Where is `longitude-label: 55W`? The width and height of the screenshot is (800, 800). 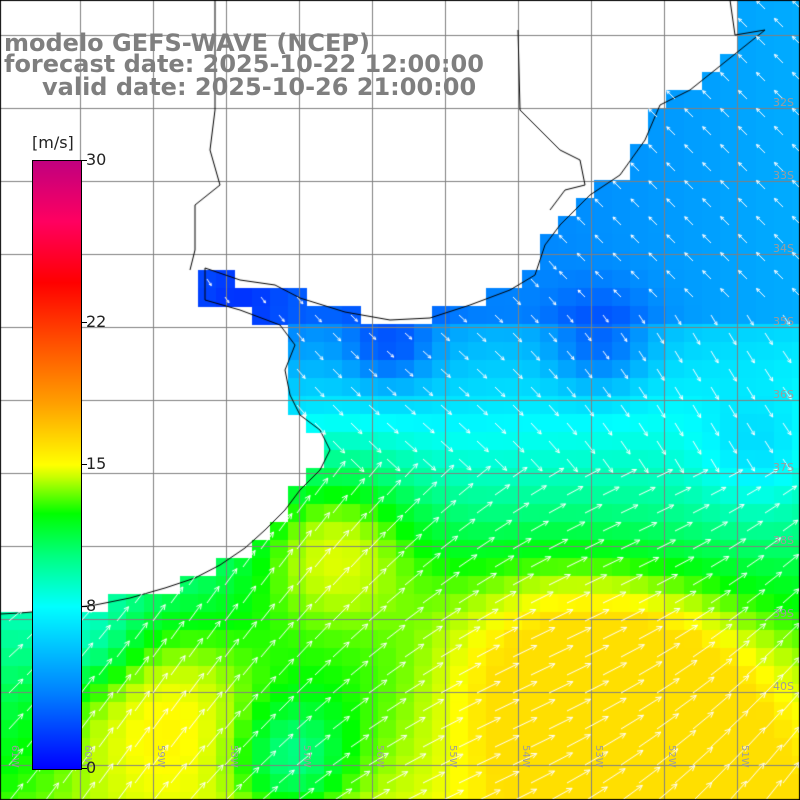
longitude-label: 55W is located at coordinates (452, 756).